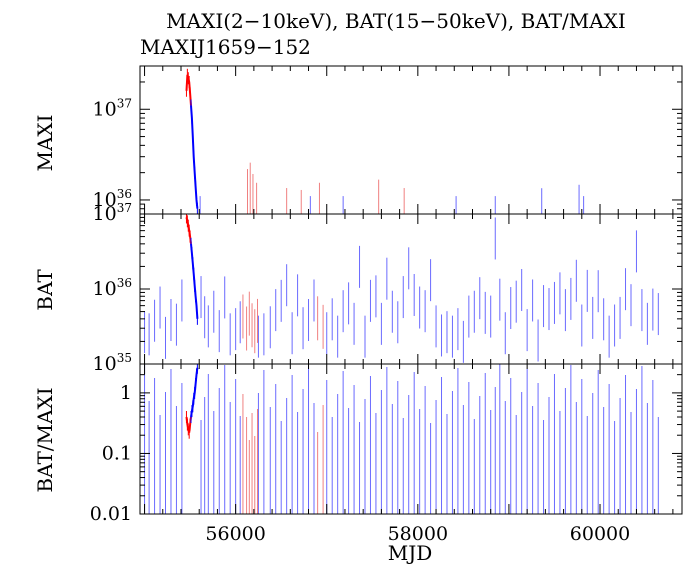 This screenshot has width=684, height=568. Describe the element at coordinates (45, 290) in the screenshot. I see `y-axis-label-bat: BAT` at that location.